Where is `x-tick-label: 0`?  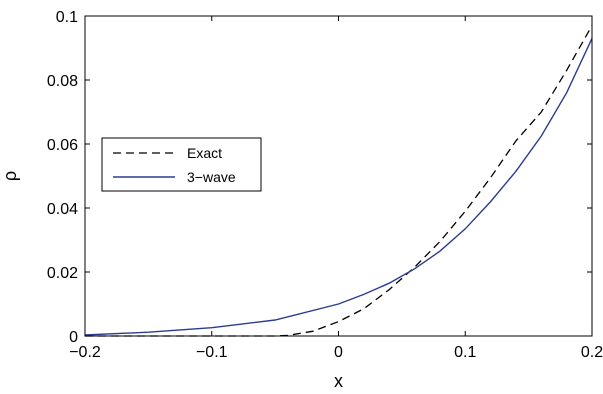 x-tick-label: 0 is located at coordinates (338, 352).